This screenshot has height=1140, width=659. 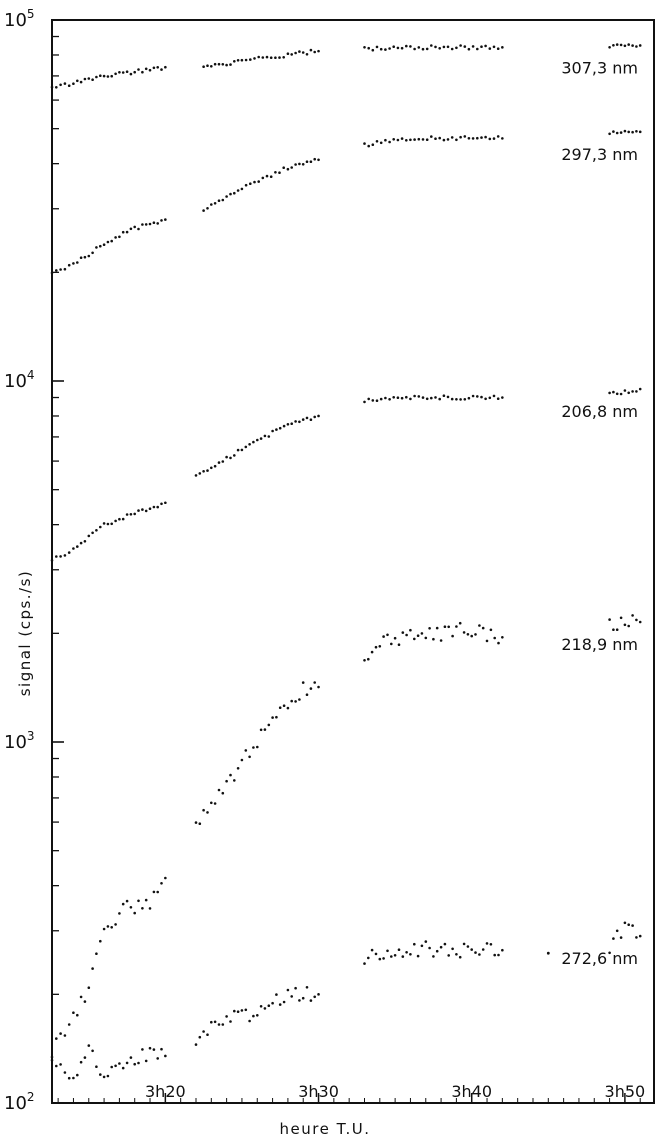 I want to click on series-label: 297,3 nm, so click(x=599, y=154).